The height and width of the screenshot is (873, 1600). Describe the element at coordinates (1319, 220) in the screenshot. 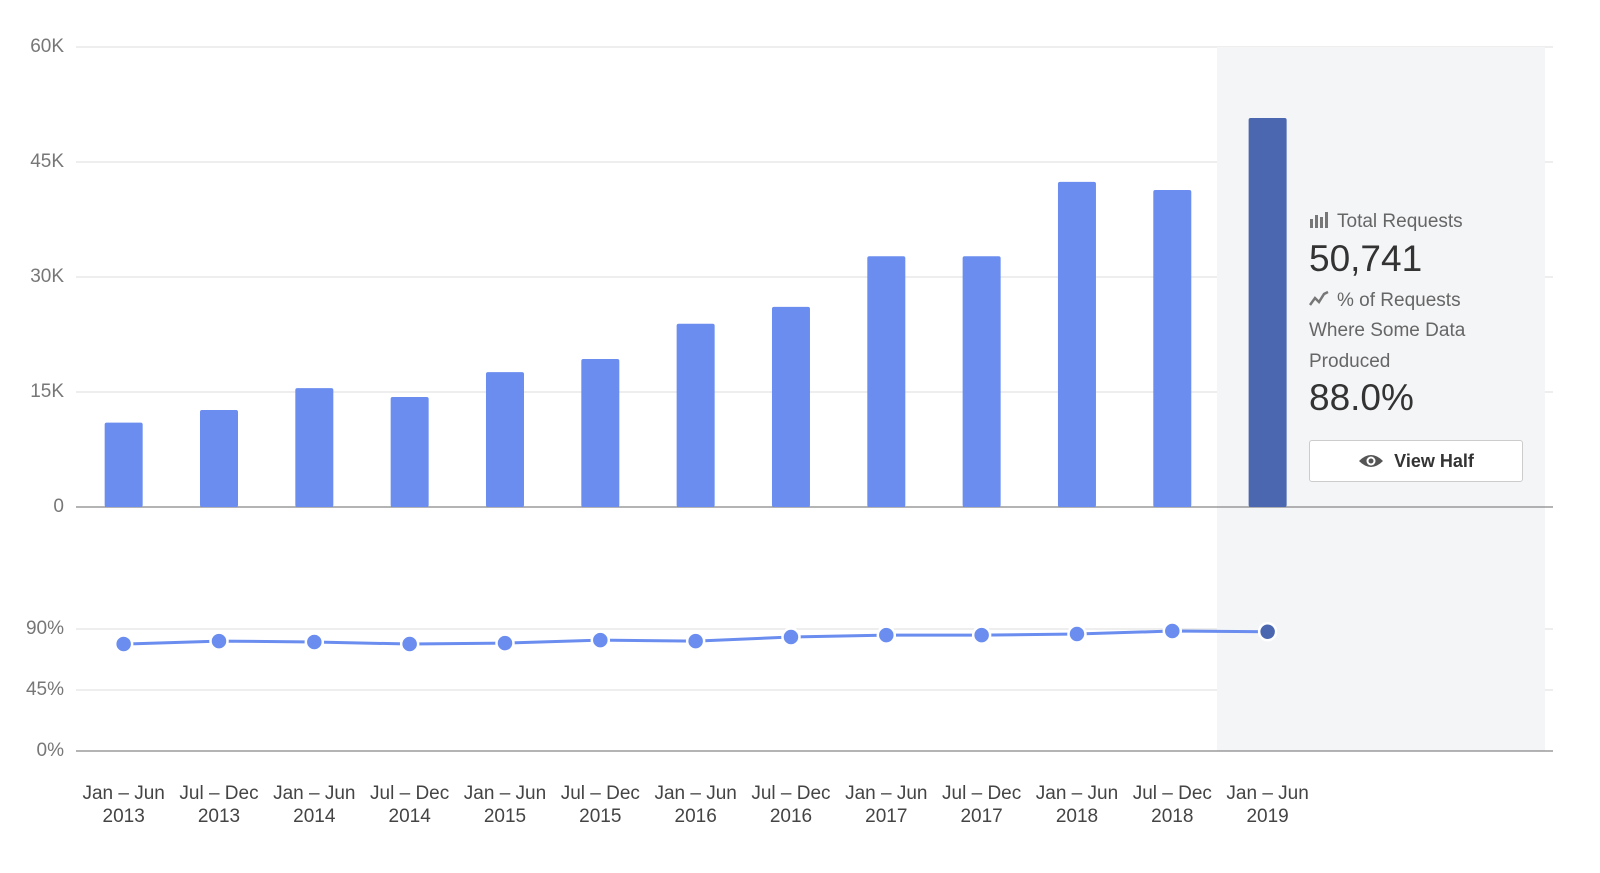

I see `bar-icon` at that location.